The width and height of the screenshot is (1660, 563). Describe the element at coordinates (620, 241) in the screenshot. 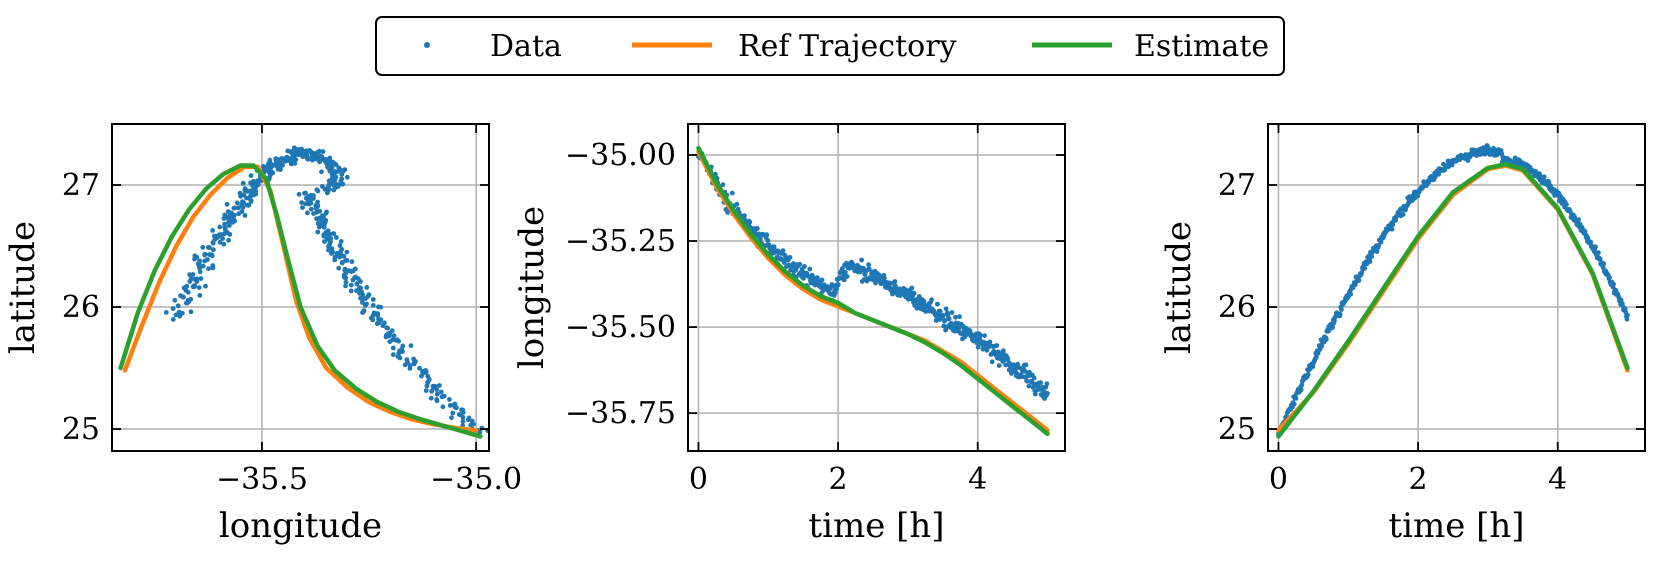

I see `y-tick-label: −35.25` at that location.